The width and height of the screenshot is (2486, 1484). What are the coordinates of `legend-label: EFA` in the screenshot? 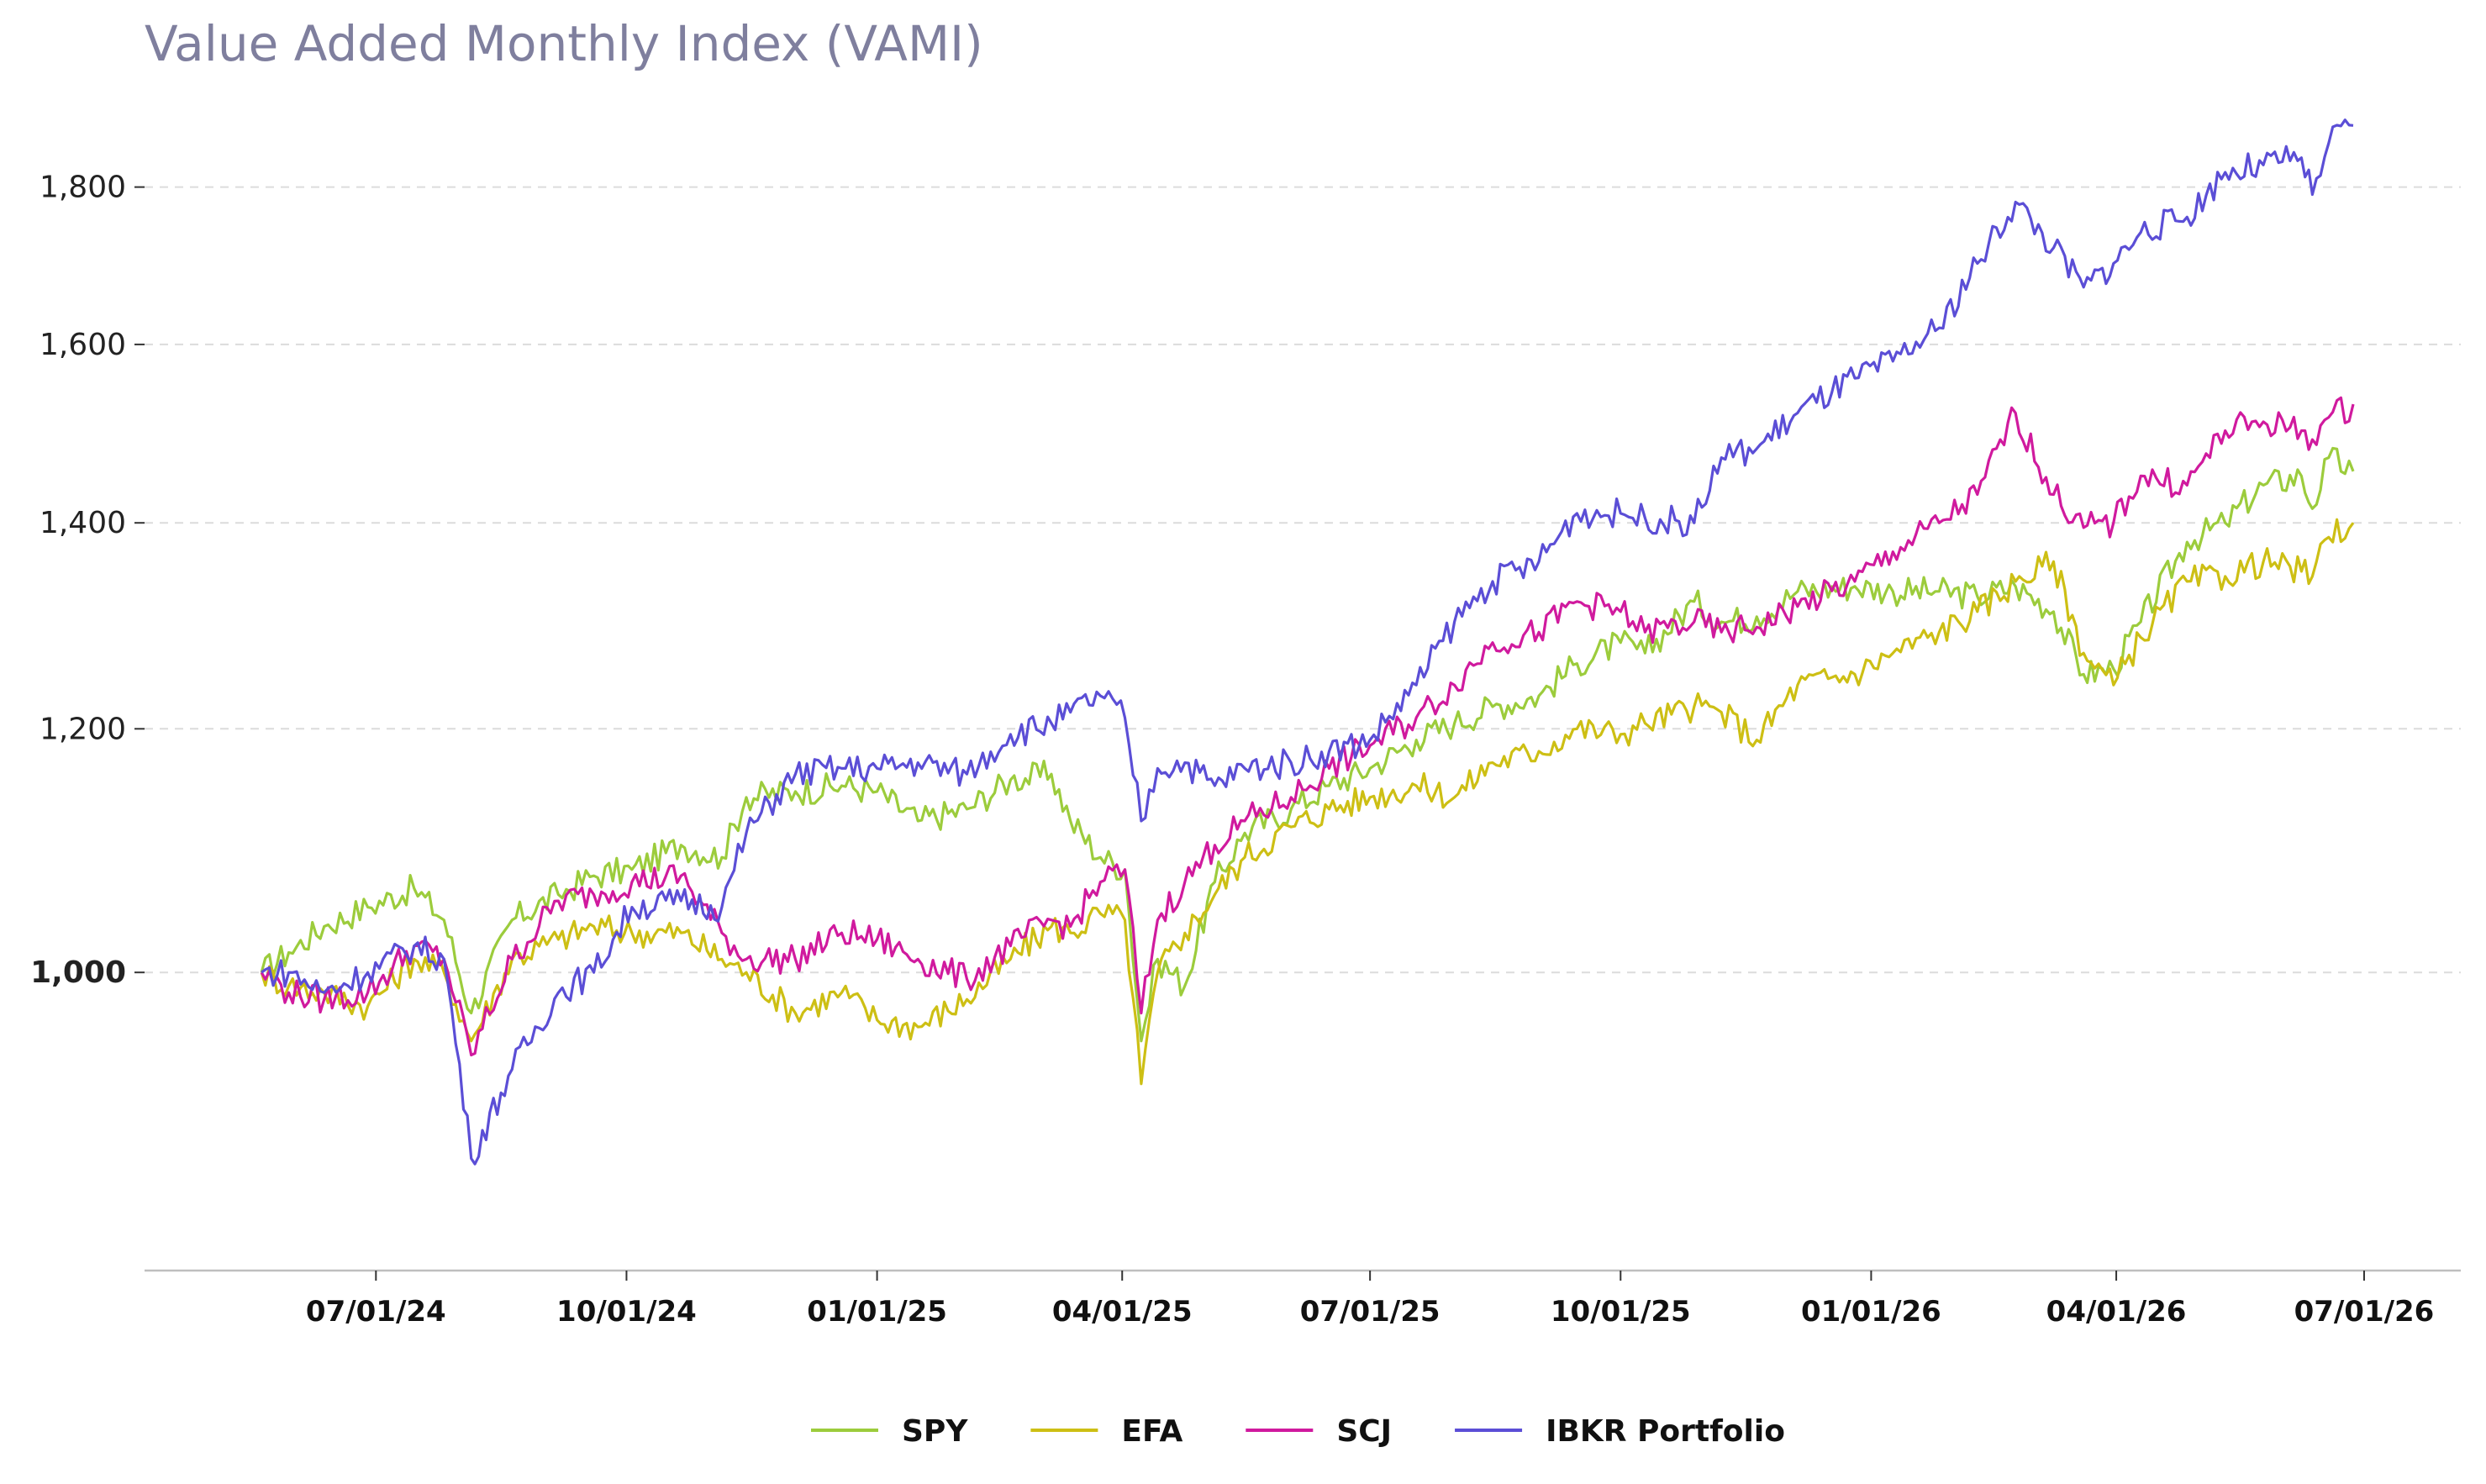 It's located at (1151, 1432).